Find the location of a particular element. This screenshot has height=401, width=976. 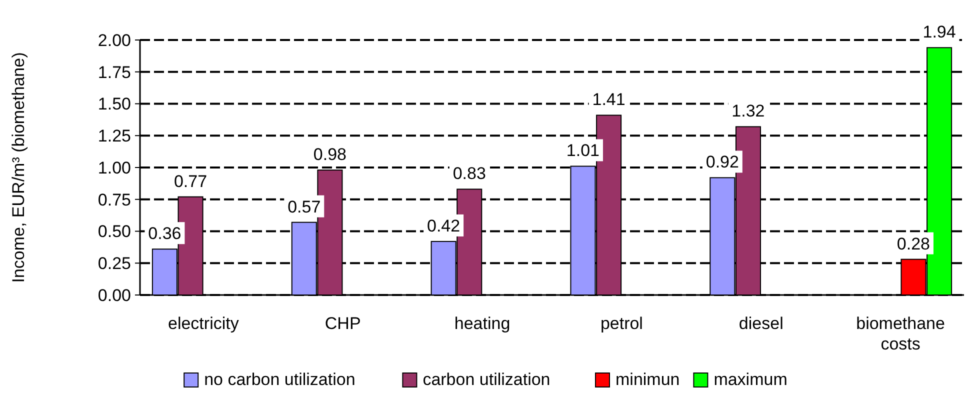

data-label: 1.41 is located at coordinates (609, 100).